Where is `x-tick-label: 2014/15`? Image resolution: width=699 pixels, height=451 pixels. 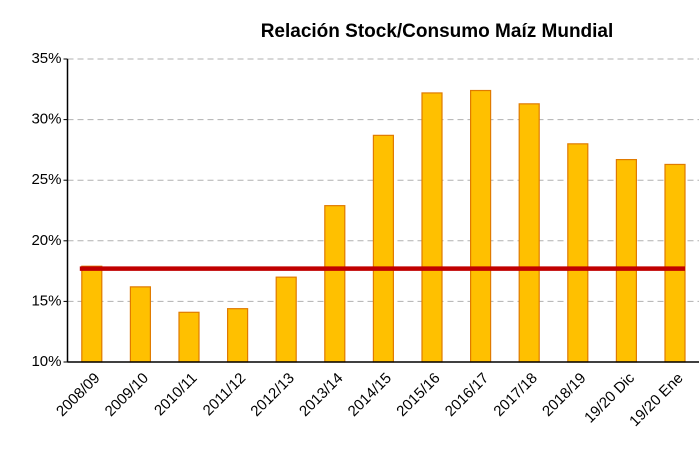
x-tick-label: 2014/15 is located at coordinates (370, 395).